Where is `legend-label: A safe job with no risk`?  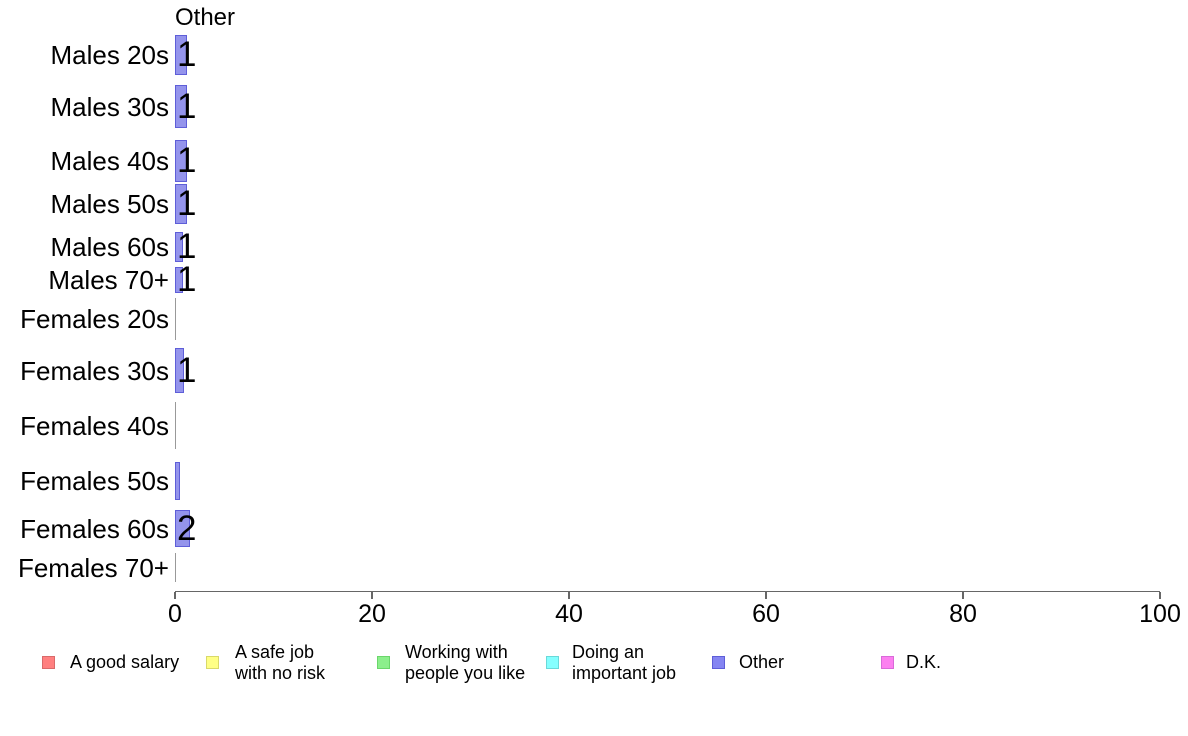 legend-label: A safe job with no risk is located at coordinates (280, 662).